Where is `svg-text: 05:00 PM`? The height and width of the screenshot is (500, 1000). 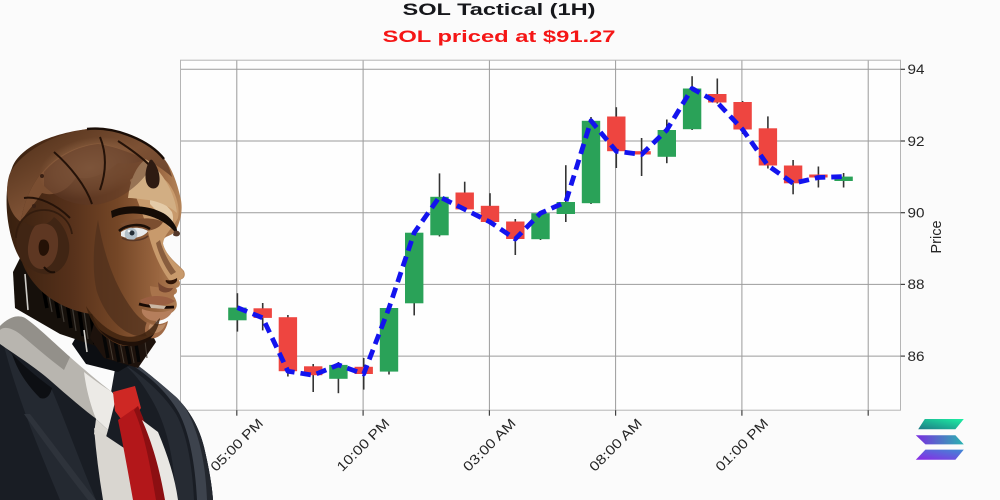
svg-text: 05:00 PM is located at coordinates (236, 445).